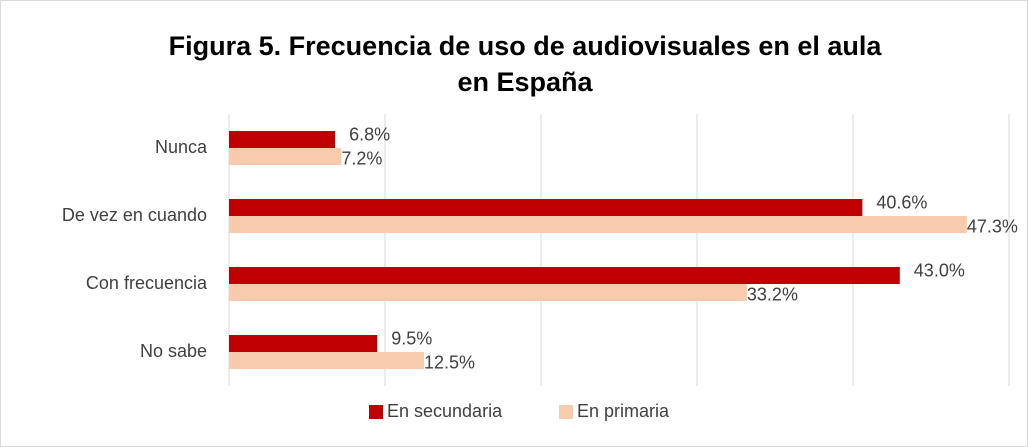  Describe the element at coordinates (173, 351) in the screenshot. I see `y-tick-label: No sabe` at that location.